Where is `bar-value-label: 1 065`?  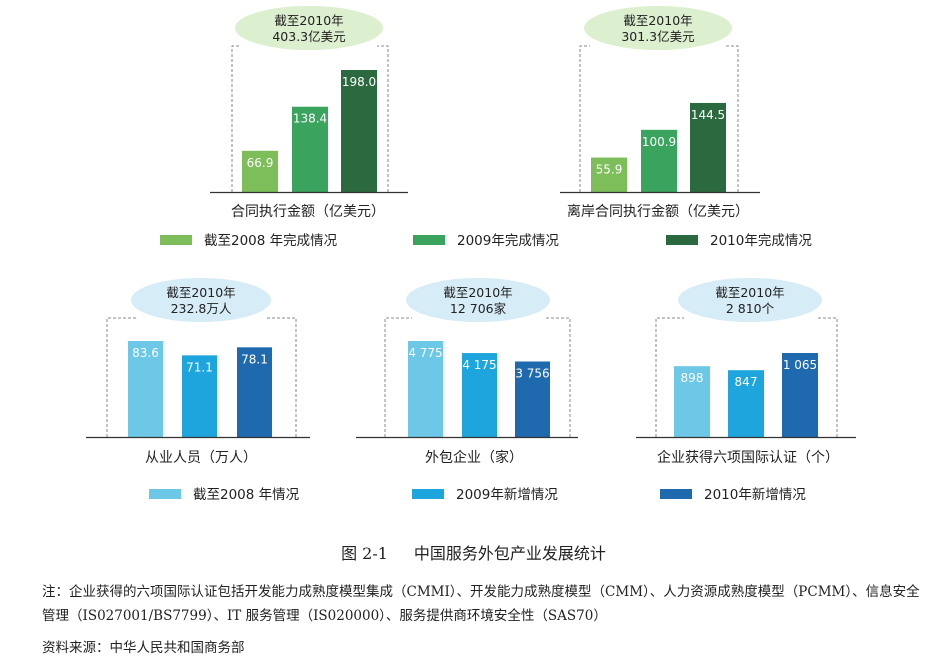
bar-value-label: 1 065 is located at coordinates (800, 365).